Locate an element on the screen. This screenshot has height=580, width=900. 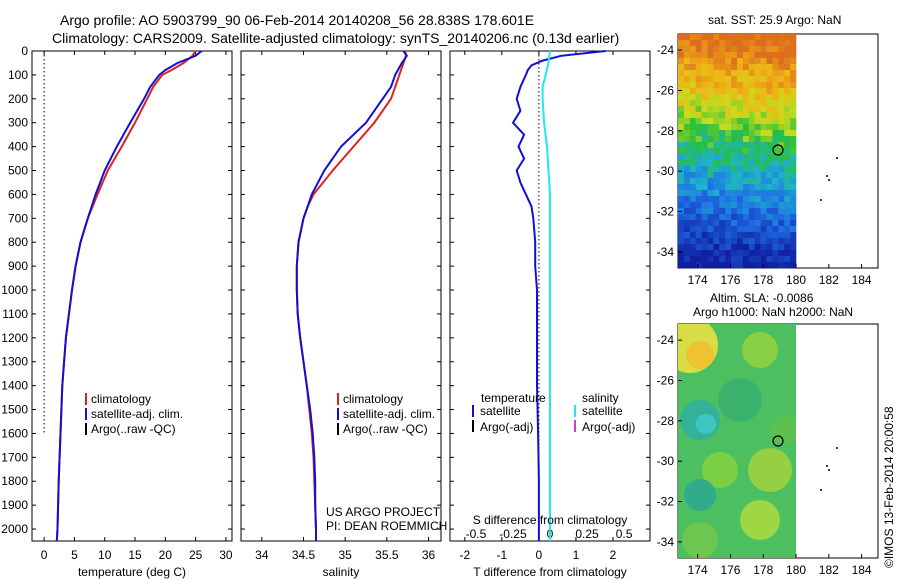
sst-islands is located at coordinates (829, 179).